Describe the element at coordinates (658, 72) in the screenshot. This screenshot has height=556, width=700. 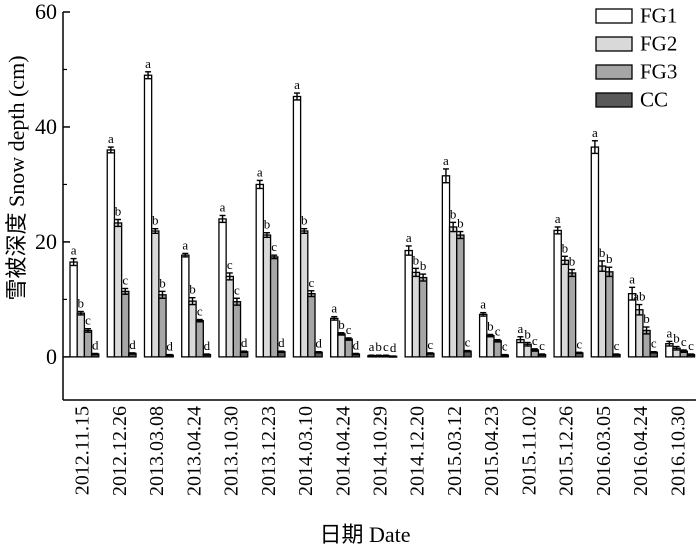
I see `legend-label-fg3: FG3` at that location.